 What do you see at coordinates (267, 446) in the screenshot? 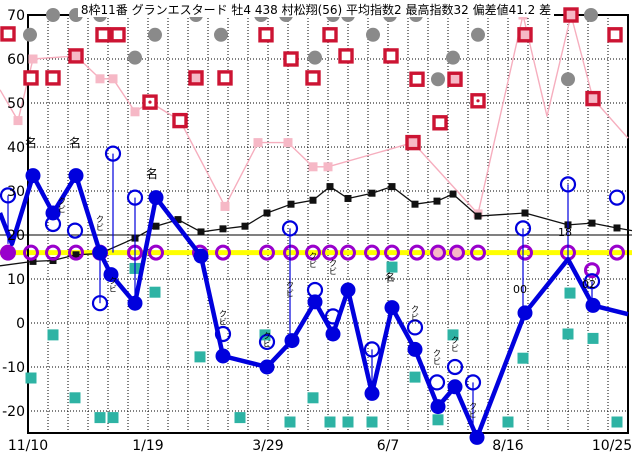
I see `x-tick-label: 3/29` at bounding box center [267, 446].